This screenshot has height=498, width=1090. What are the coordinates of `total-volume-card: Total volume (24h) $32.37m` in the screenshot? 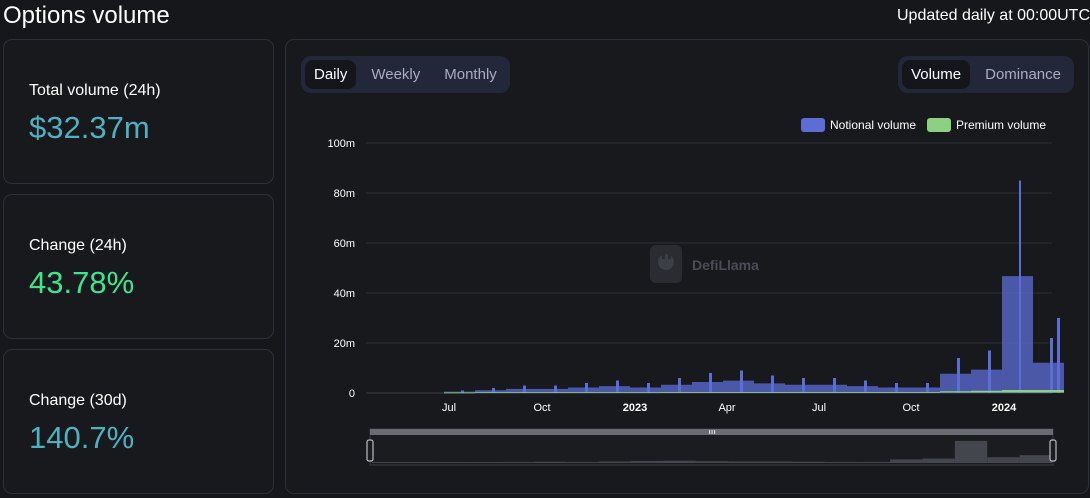 It's located at (138, 111).